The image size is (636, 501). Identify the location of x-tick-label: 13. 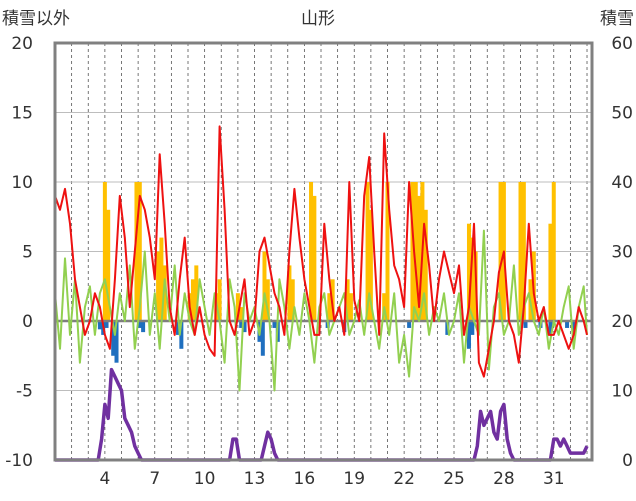
(255, 479).